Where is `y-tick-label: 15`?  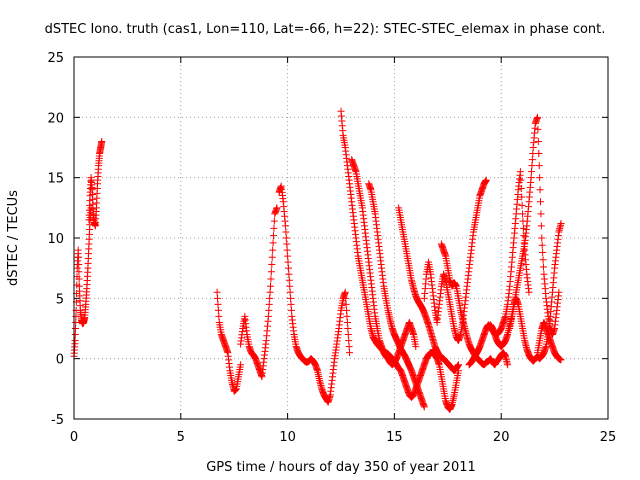
y-tick-label: 15 is located at coordinates (55, 179).